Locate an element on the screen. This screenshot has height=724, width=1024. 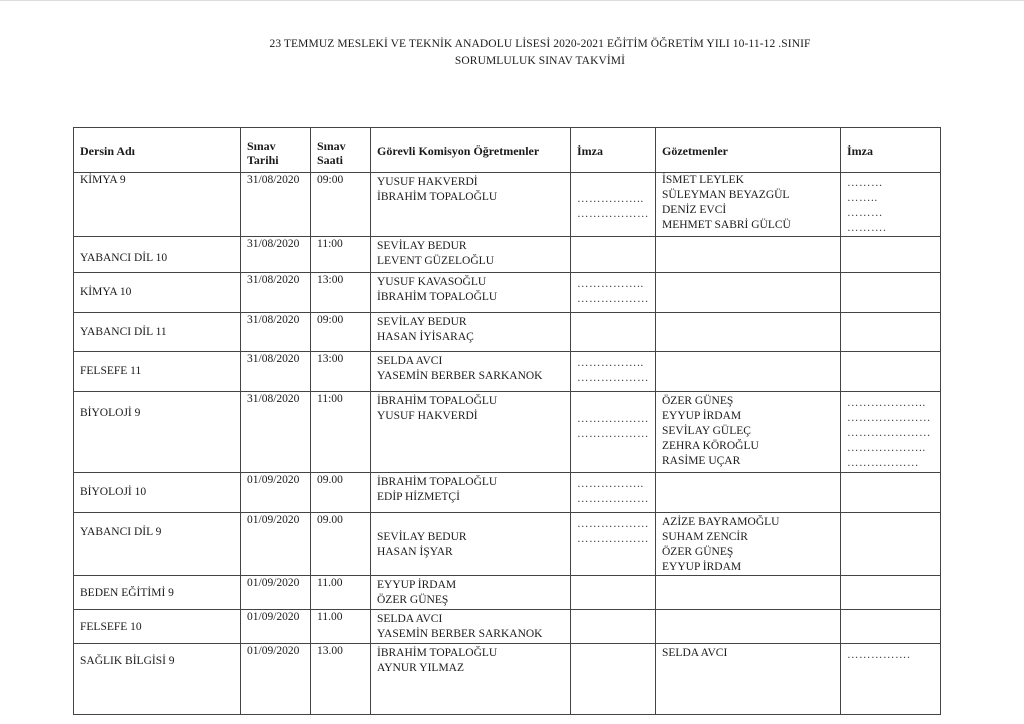
proctors-line: RASİME UÇAR is located at coordinates (701, 461).